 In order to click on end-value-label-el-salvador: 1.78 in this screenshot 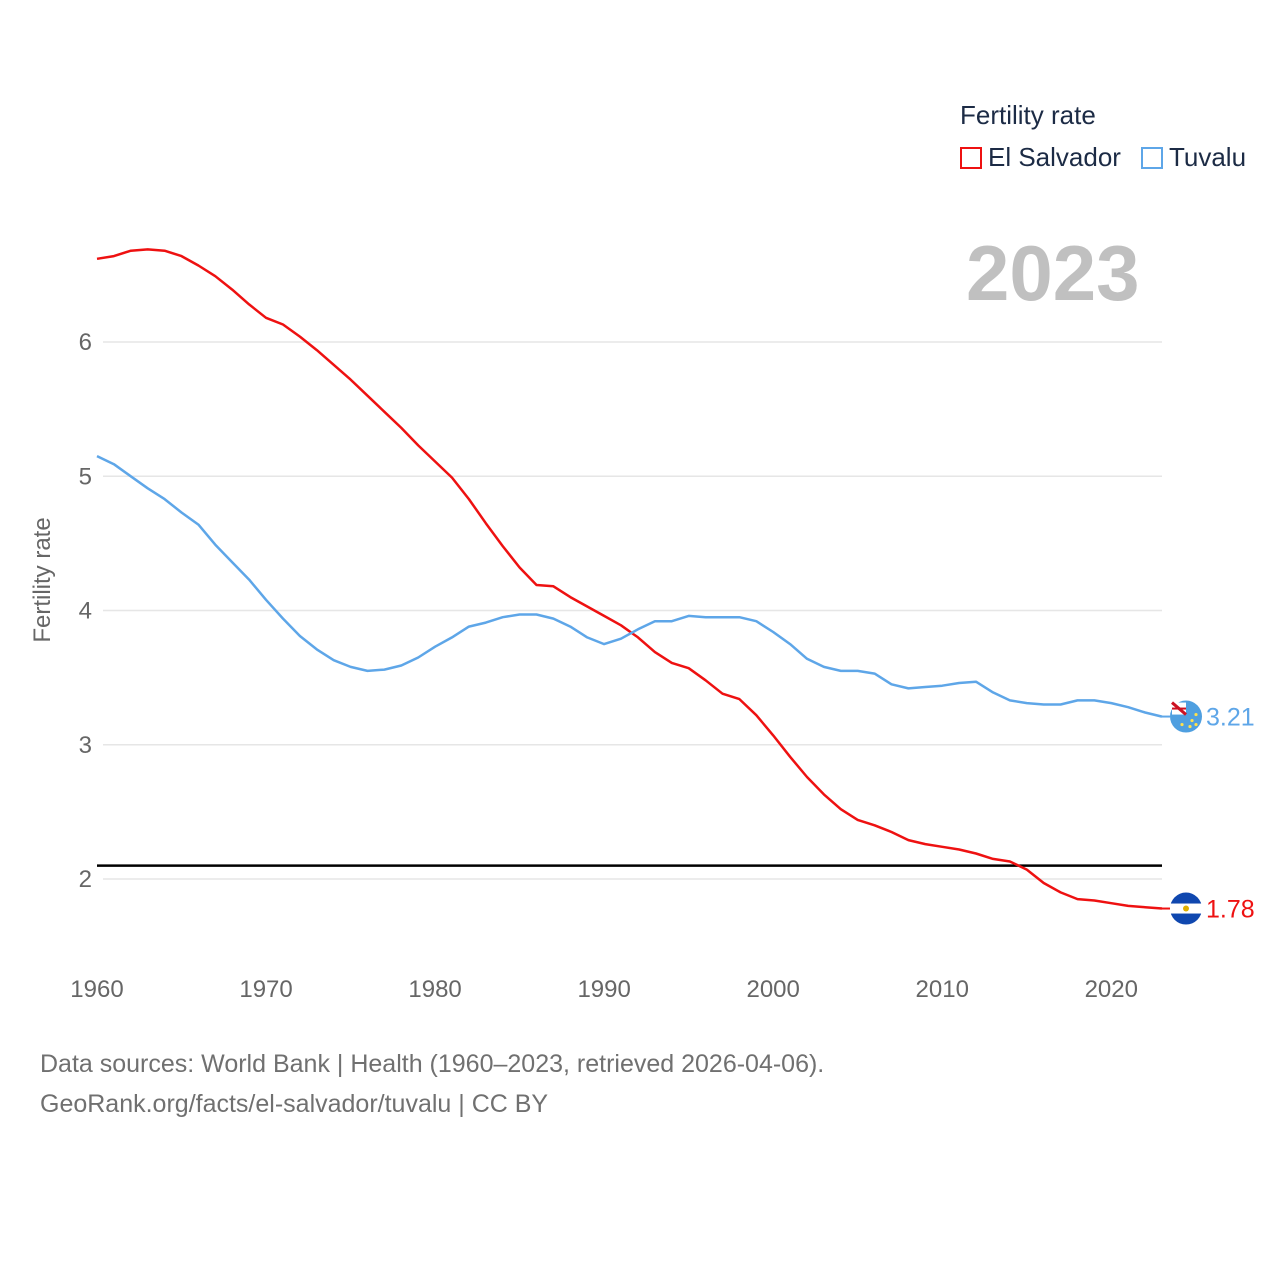, I will do `click(1230, 910)`.